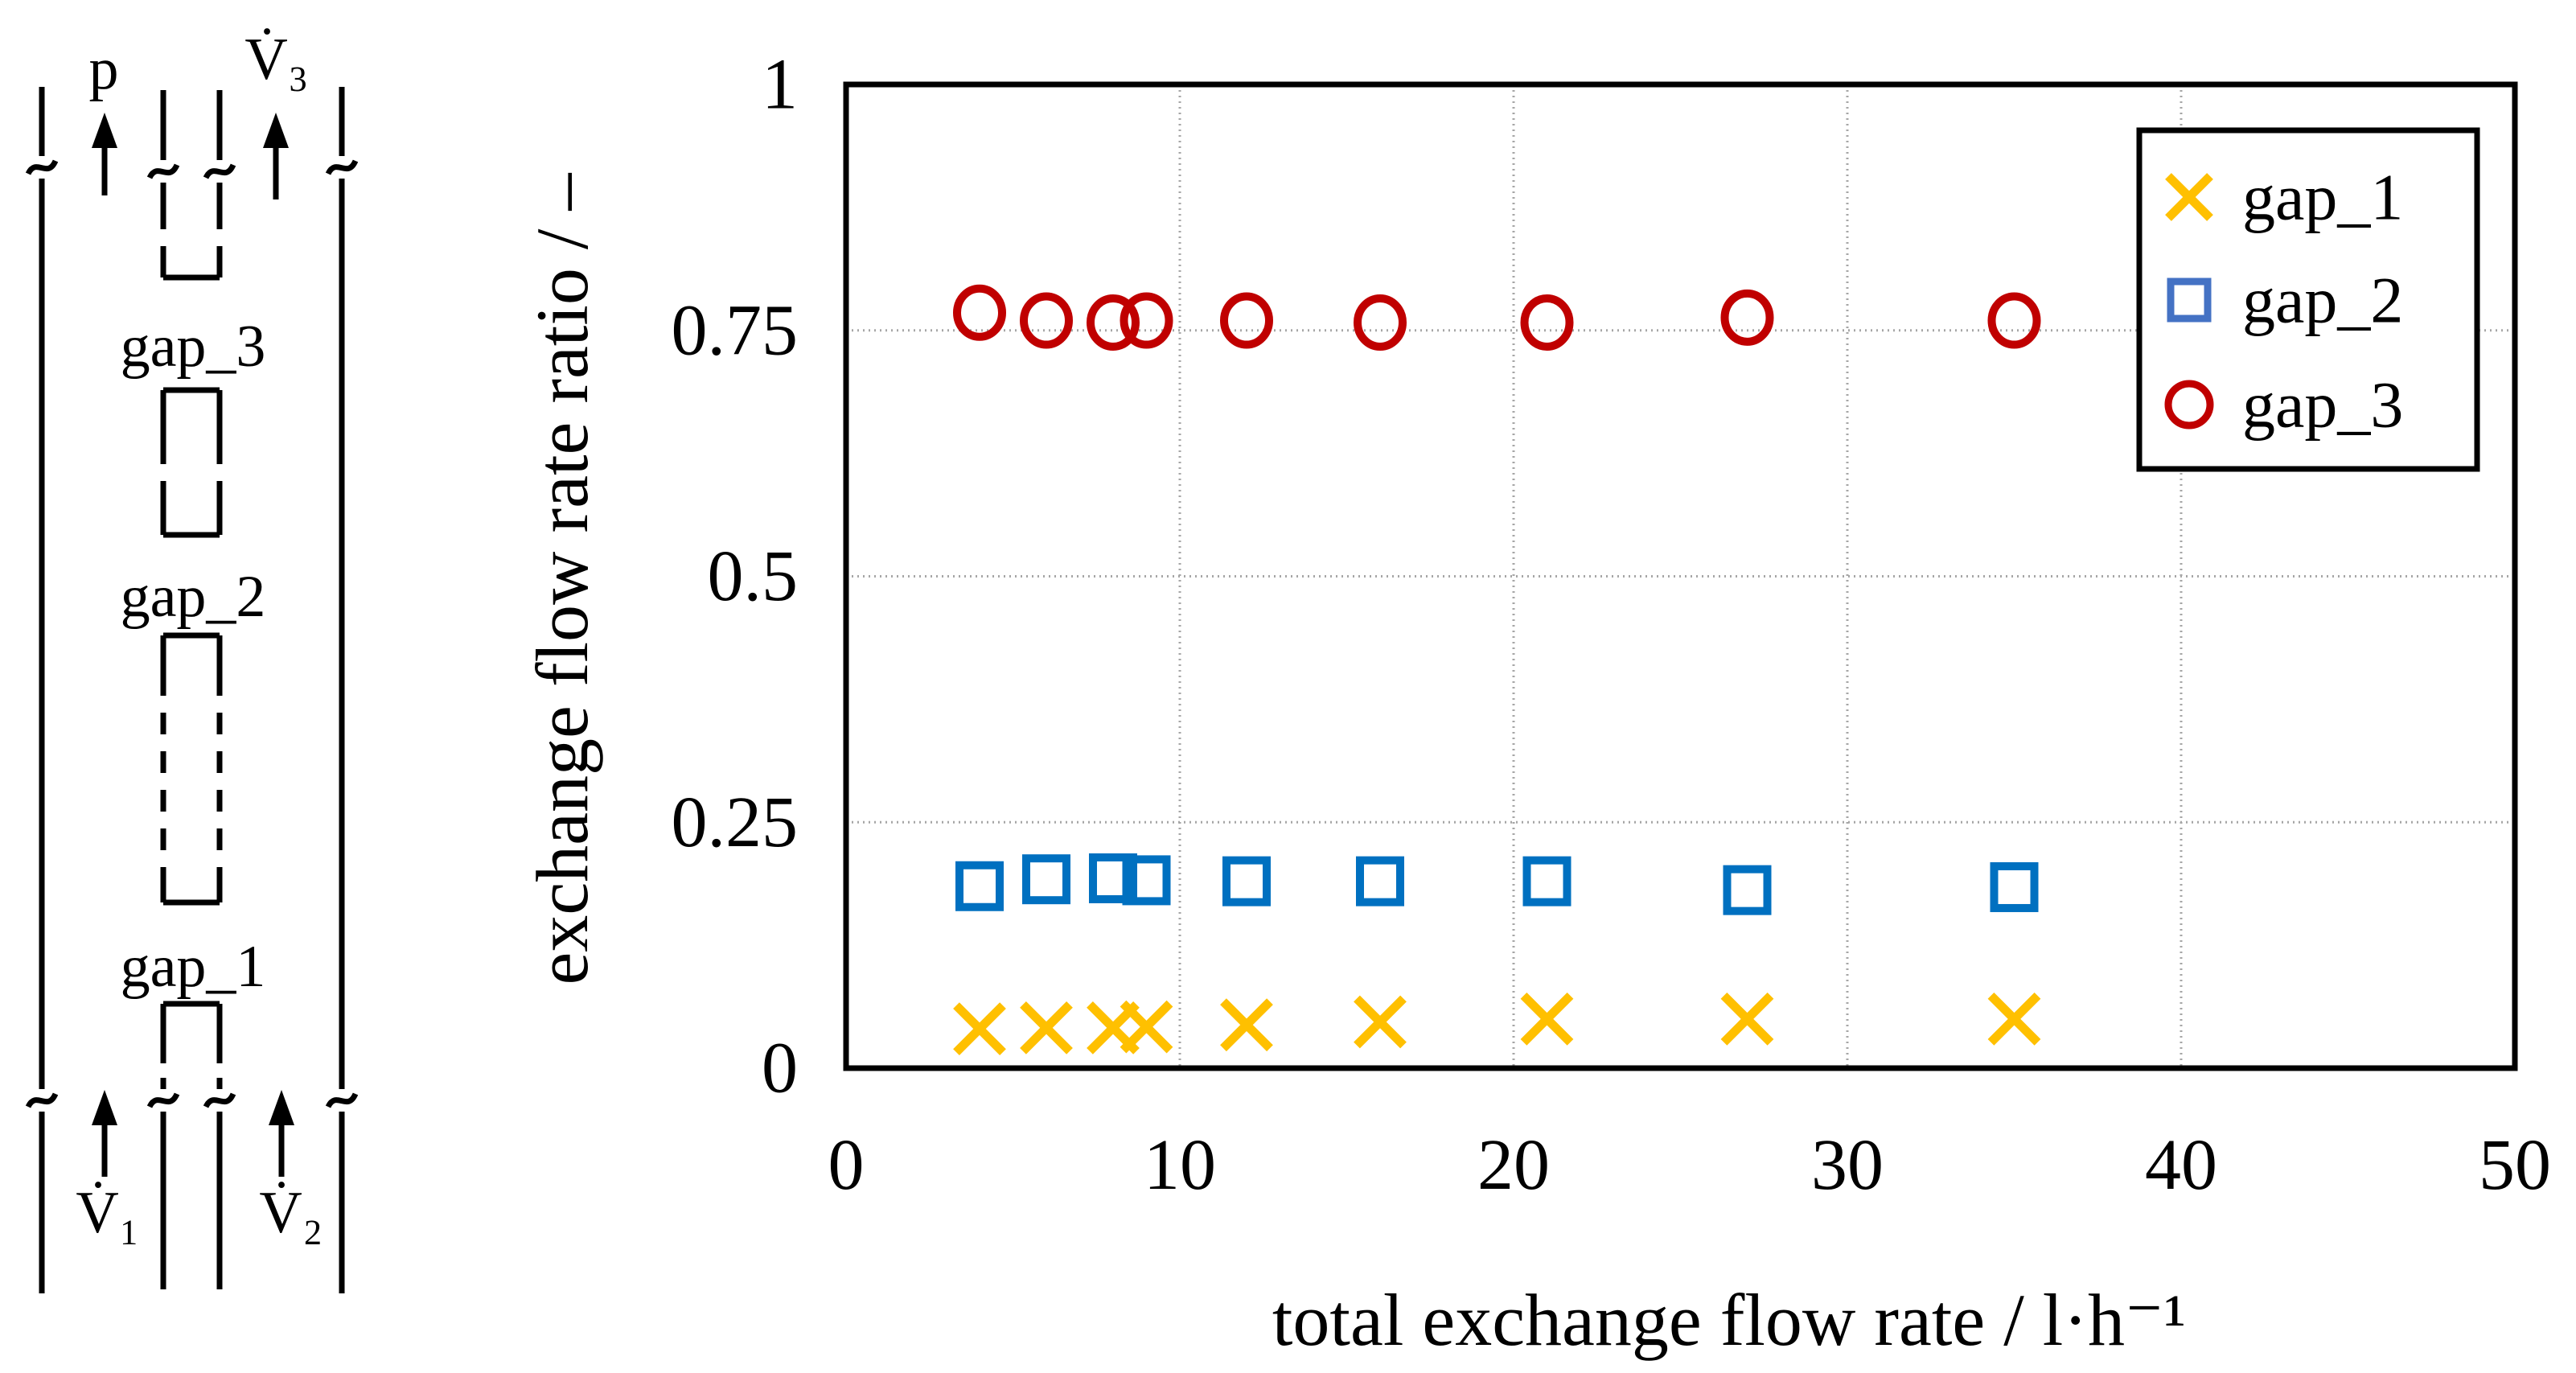 The height and width of the screenshot is (1373, 2576). Describe the element at coordinates (193, 967) in the screenshot. I see `diagram-label-gap1: gap_1` at that location.